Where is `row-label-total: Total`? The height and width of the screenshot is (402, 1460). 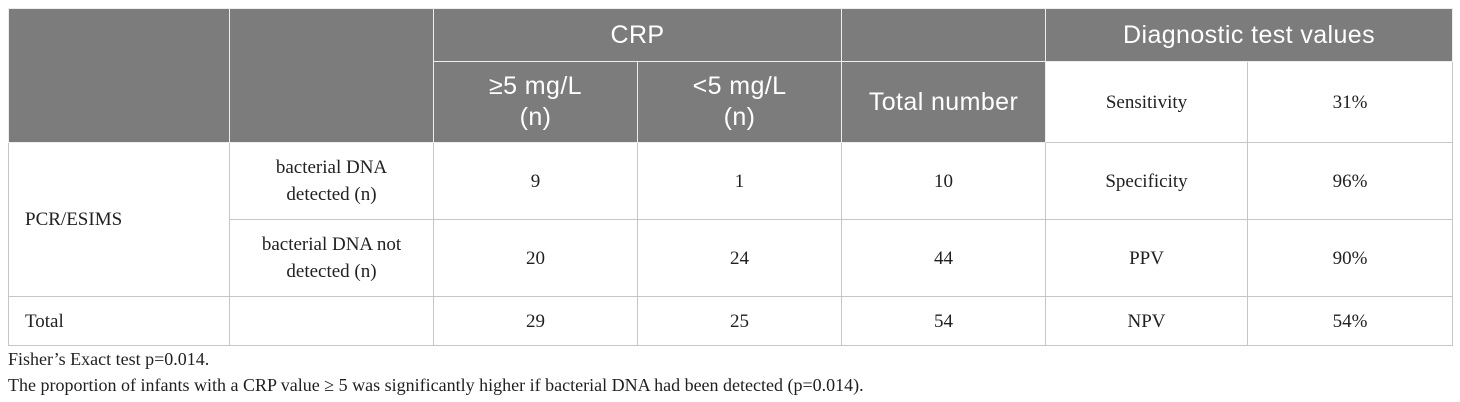
row-label-total: Total is located at coordinates (119, 321).